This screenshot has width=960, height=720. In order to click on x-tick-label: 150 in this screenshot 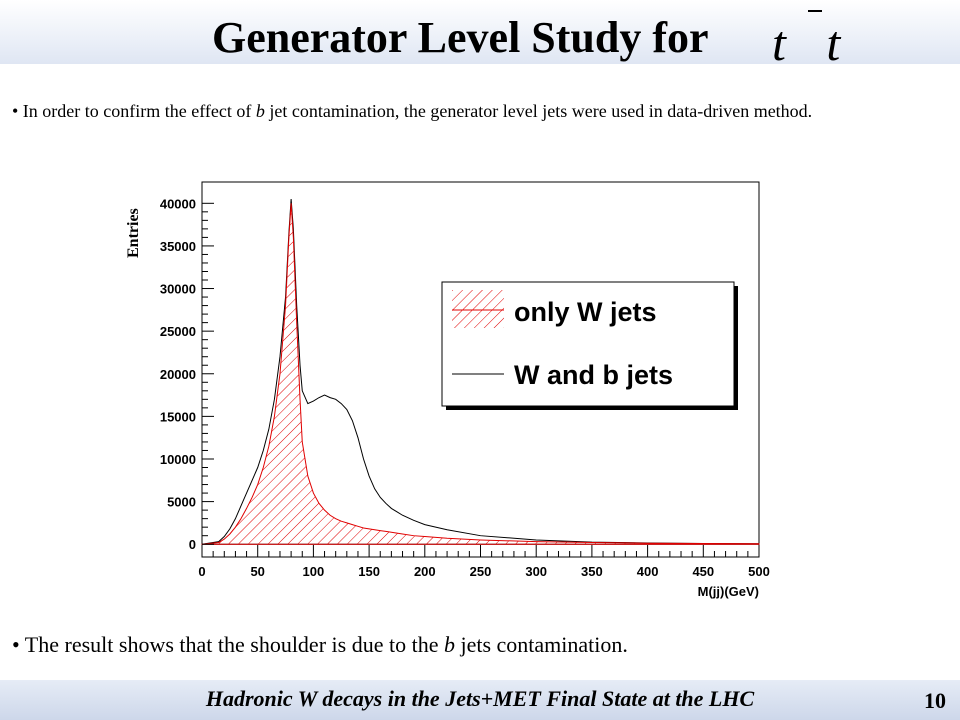, I will do `click(369, 571)`.